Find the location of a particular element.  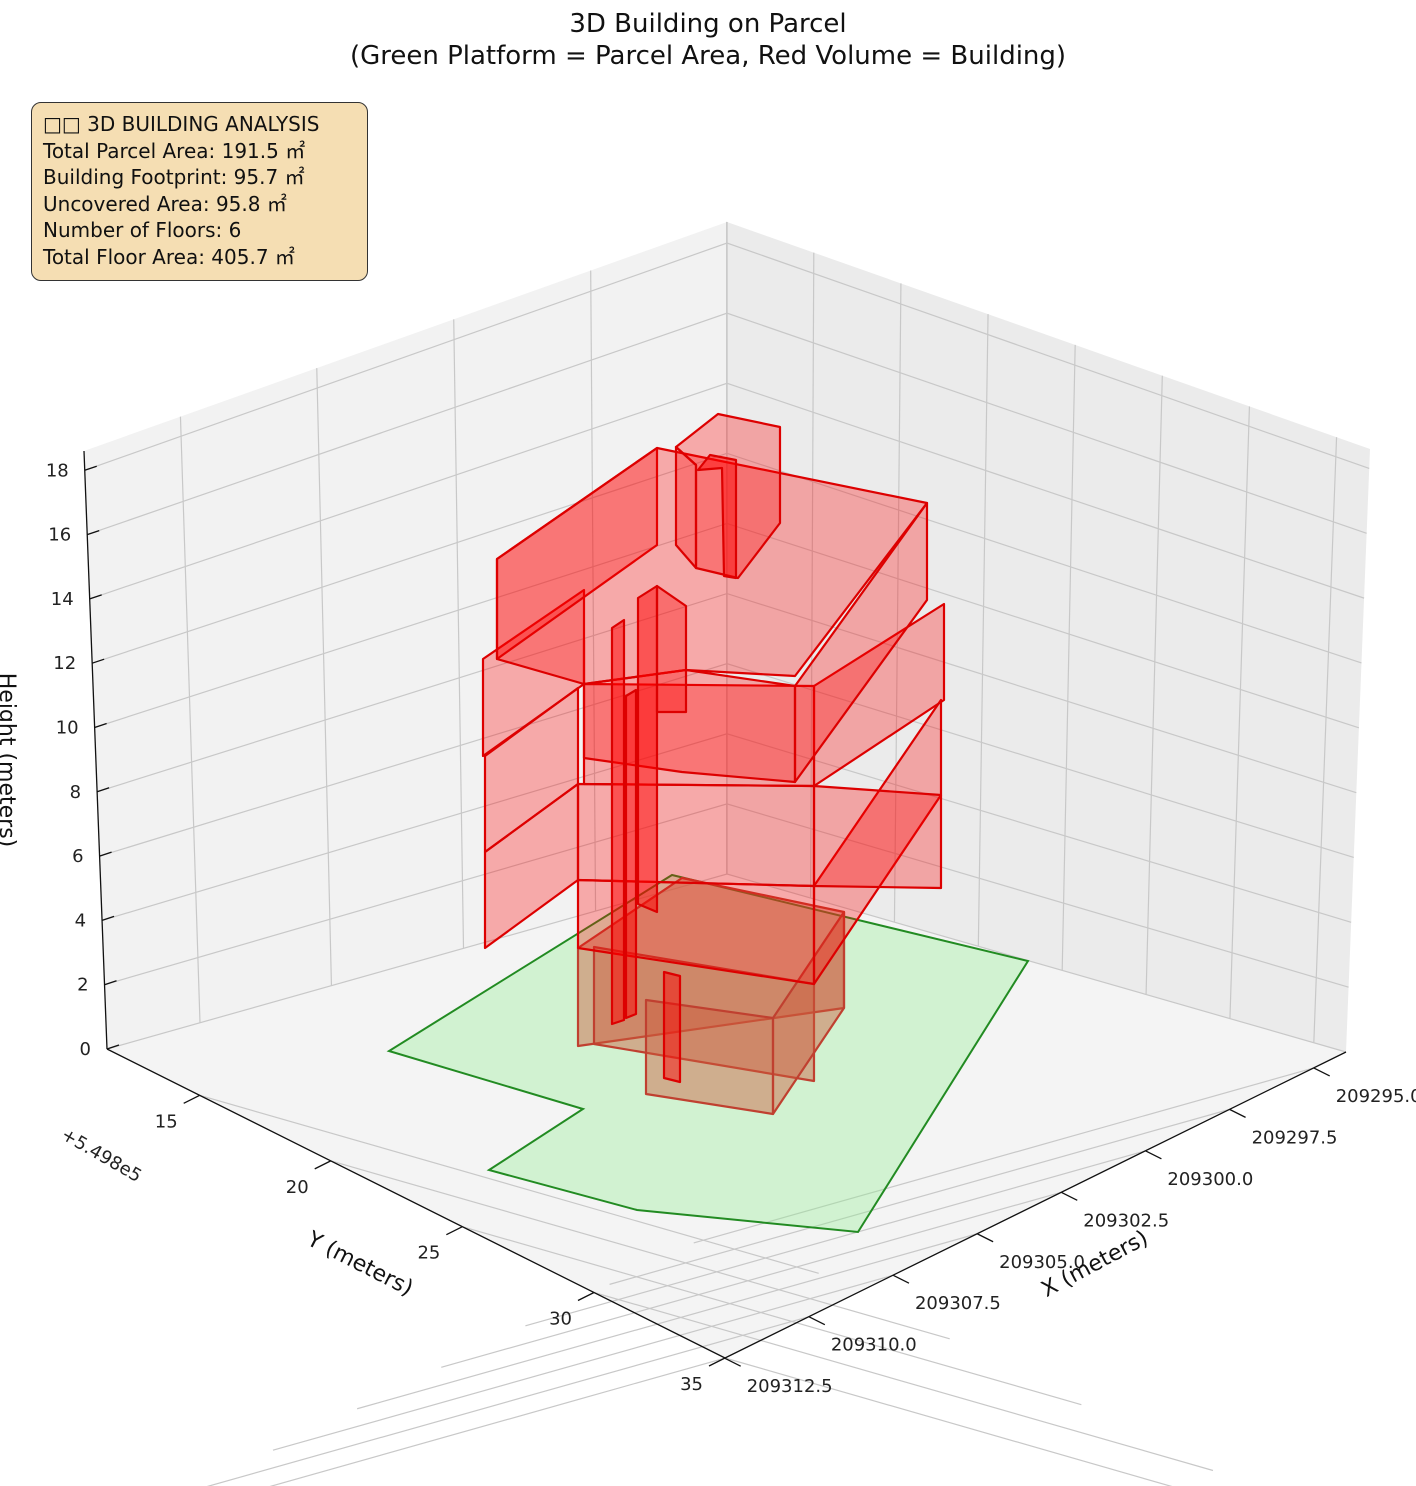

info-floor-area: Total Floor Area: 405.7 ㎡ is located at coordinates (169, 256).